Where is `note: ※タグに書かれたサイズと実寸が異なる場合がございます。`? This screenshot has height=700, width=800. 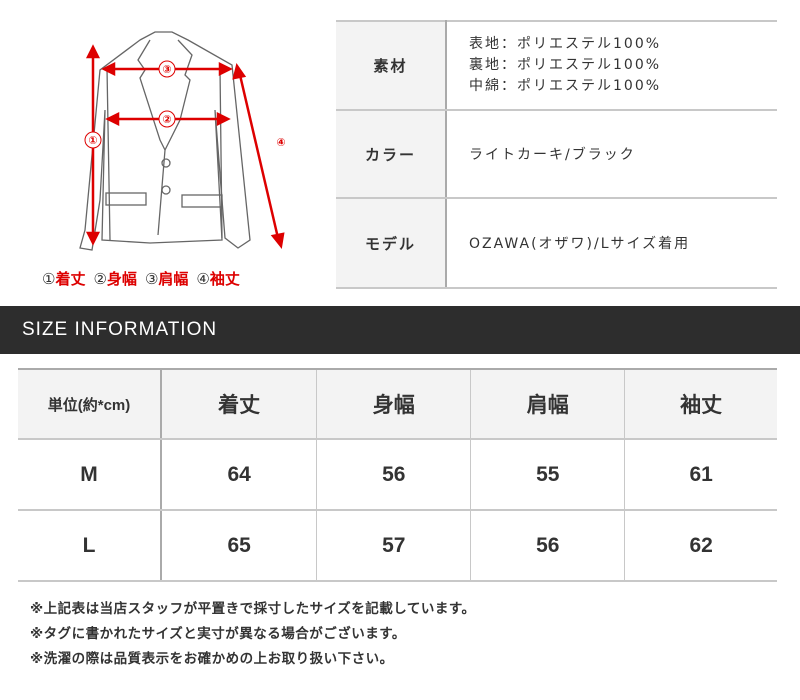 note: ※タグに書かれたサイズと実寸が異なる場合がございます。 is located at coordinates (218, 634).